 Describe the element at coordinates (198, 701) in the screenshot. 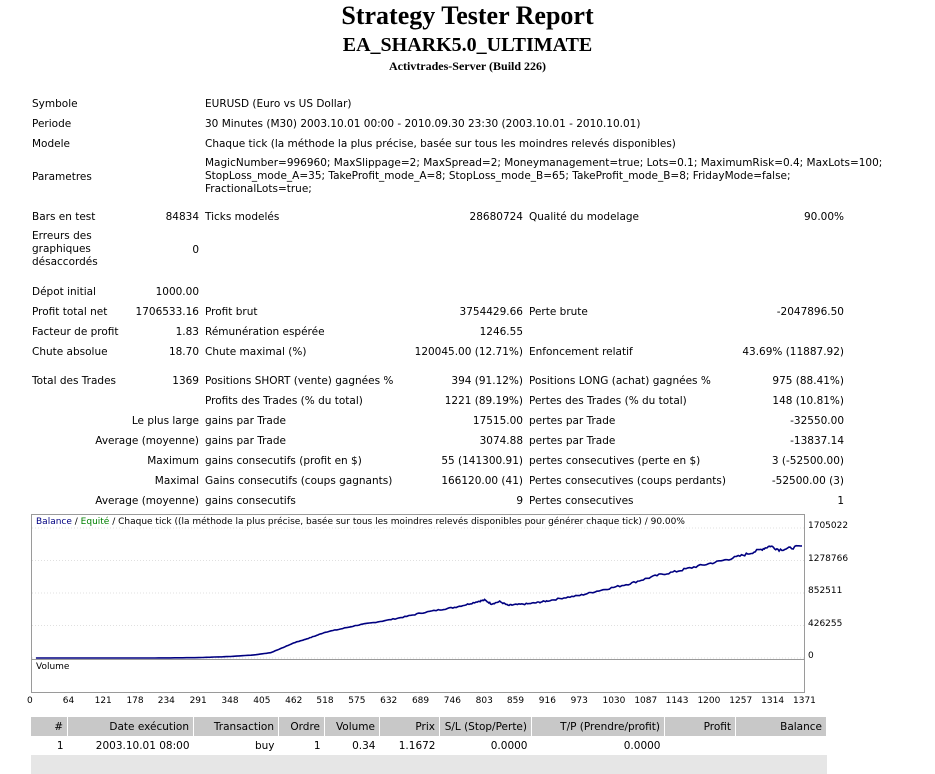

I see `x-tick-label: 291` at that location.